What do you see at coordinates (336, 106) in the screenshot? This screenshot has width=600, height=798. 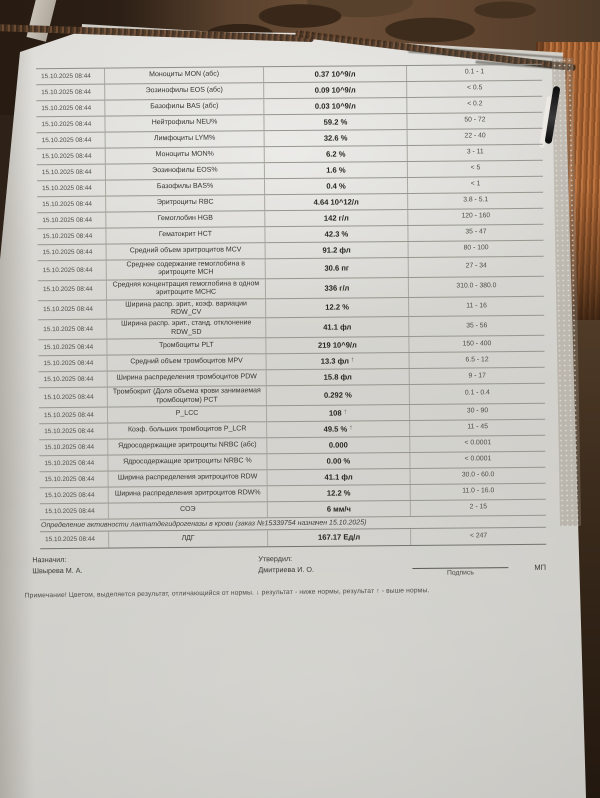 I see `cell-result: 0.03 10^9/л` at bounding box center [336, 106].